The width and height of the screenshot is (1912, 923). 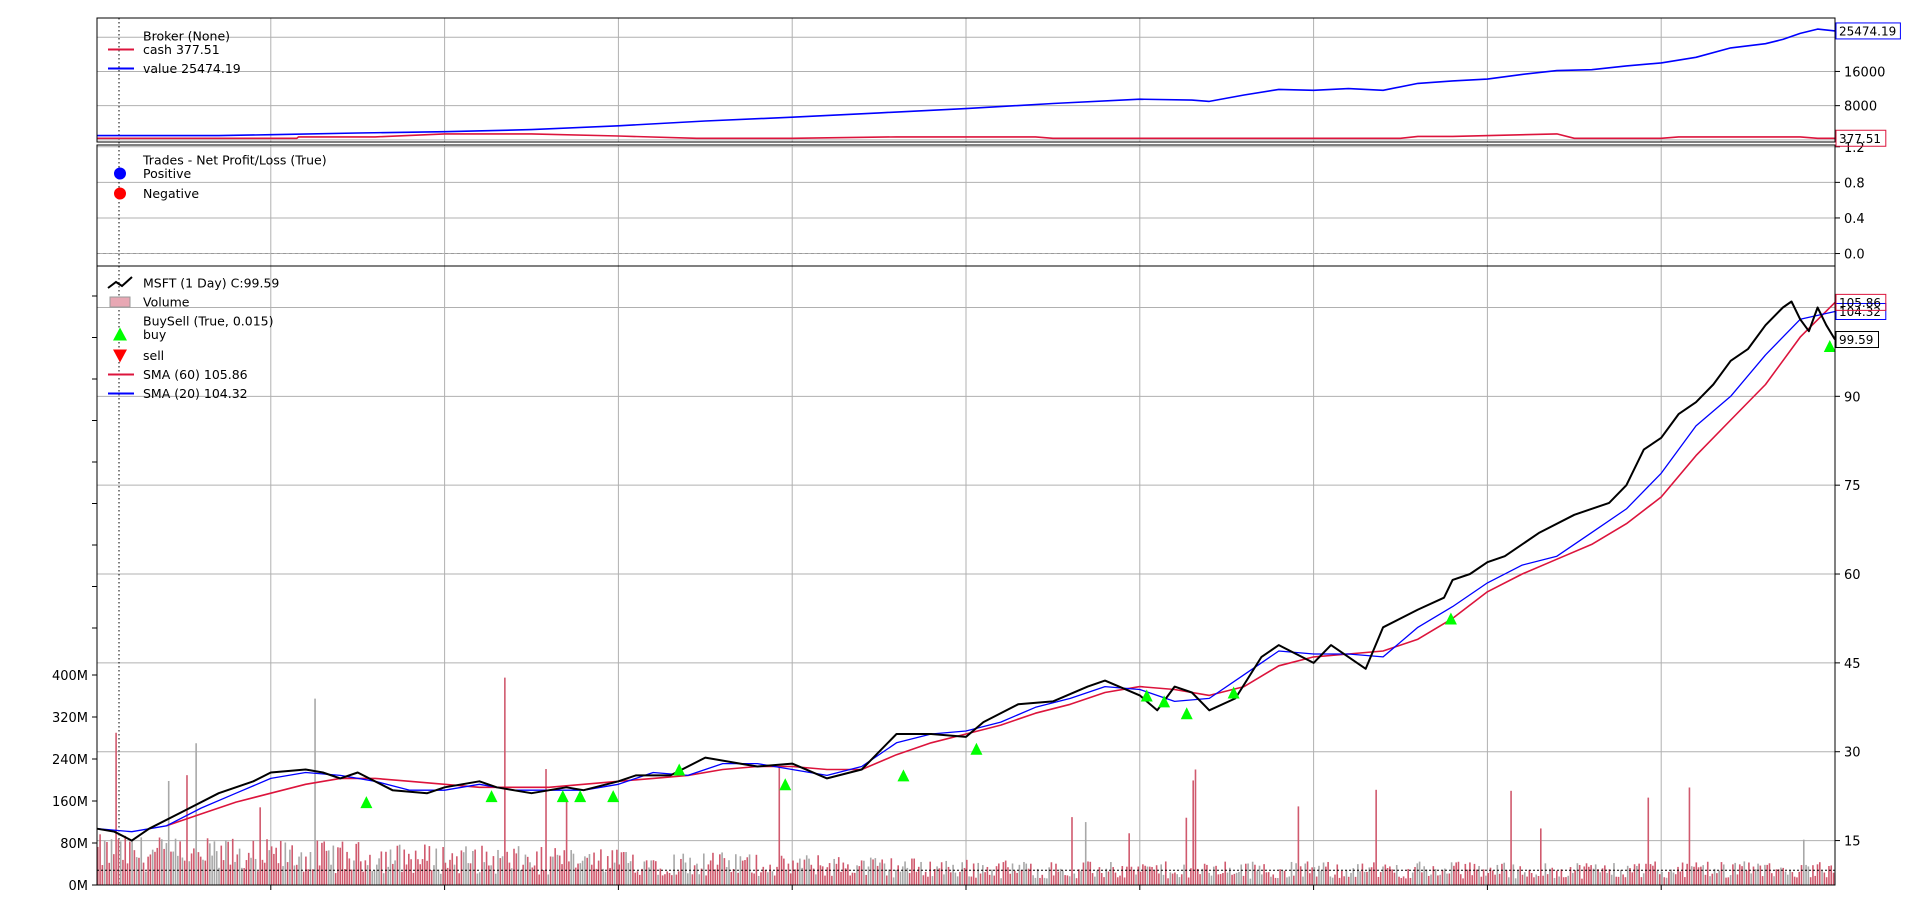 I want to click on price-tick-label: 75, so click(x=1852, y=486).